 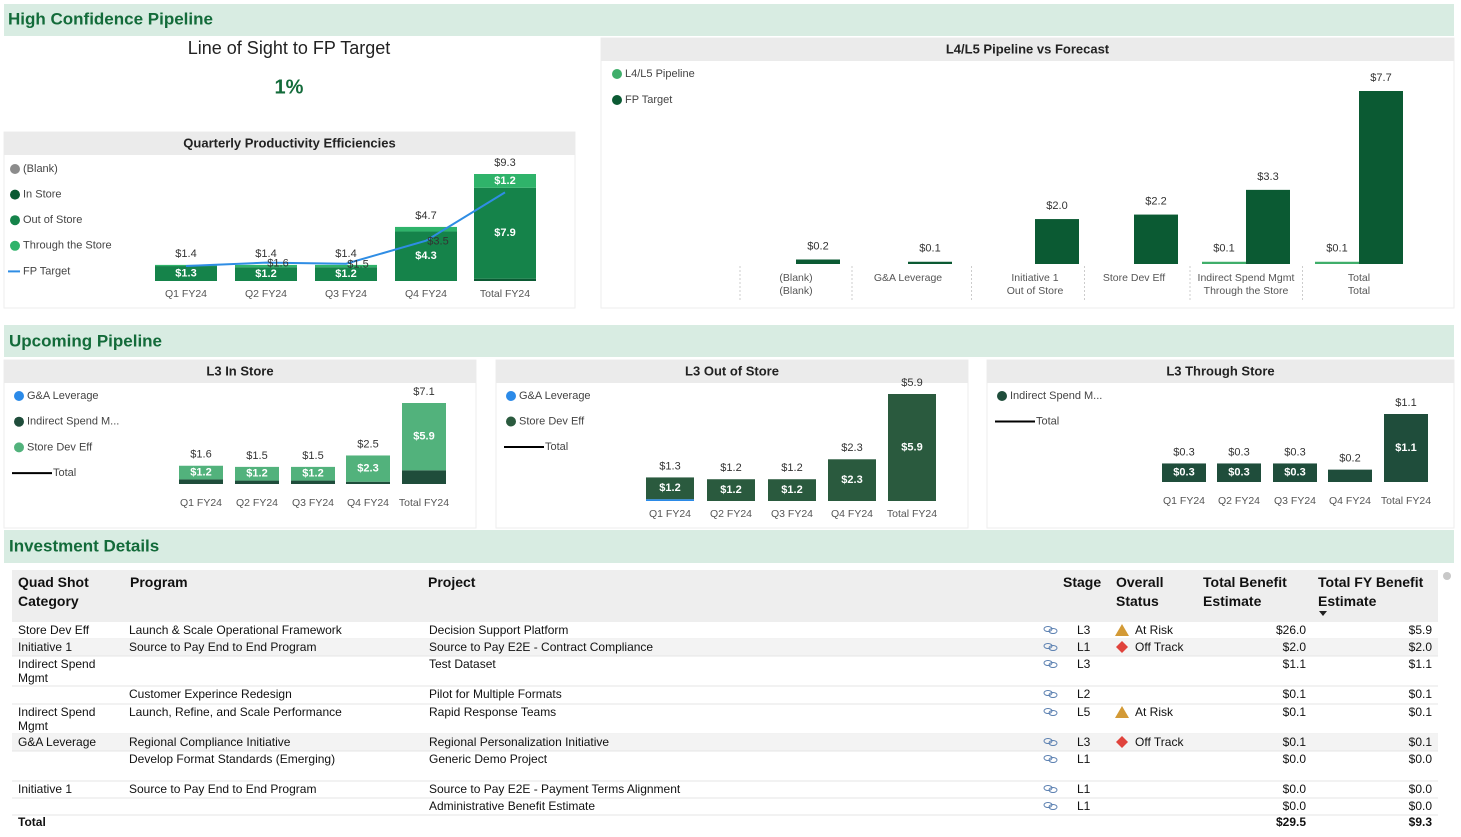 I want to click on cell: Source to Pay End to End Program, so click(x=274, y=789).